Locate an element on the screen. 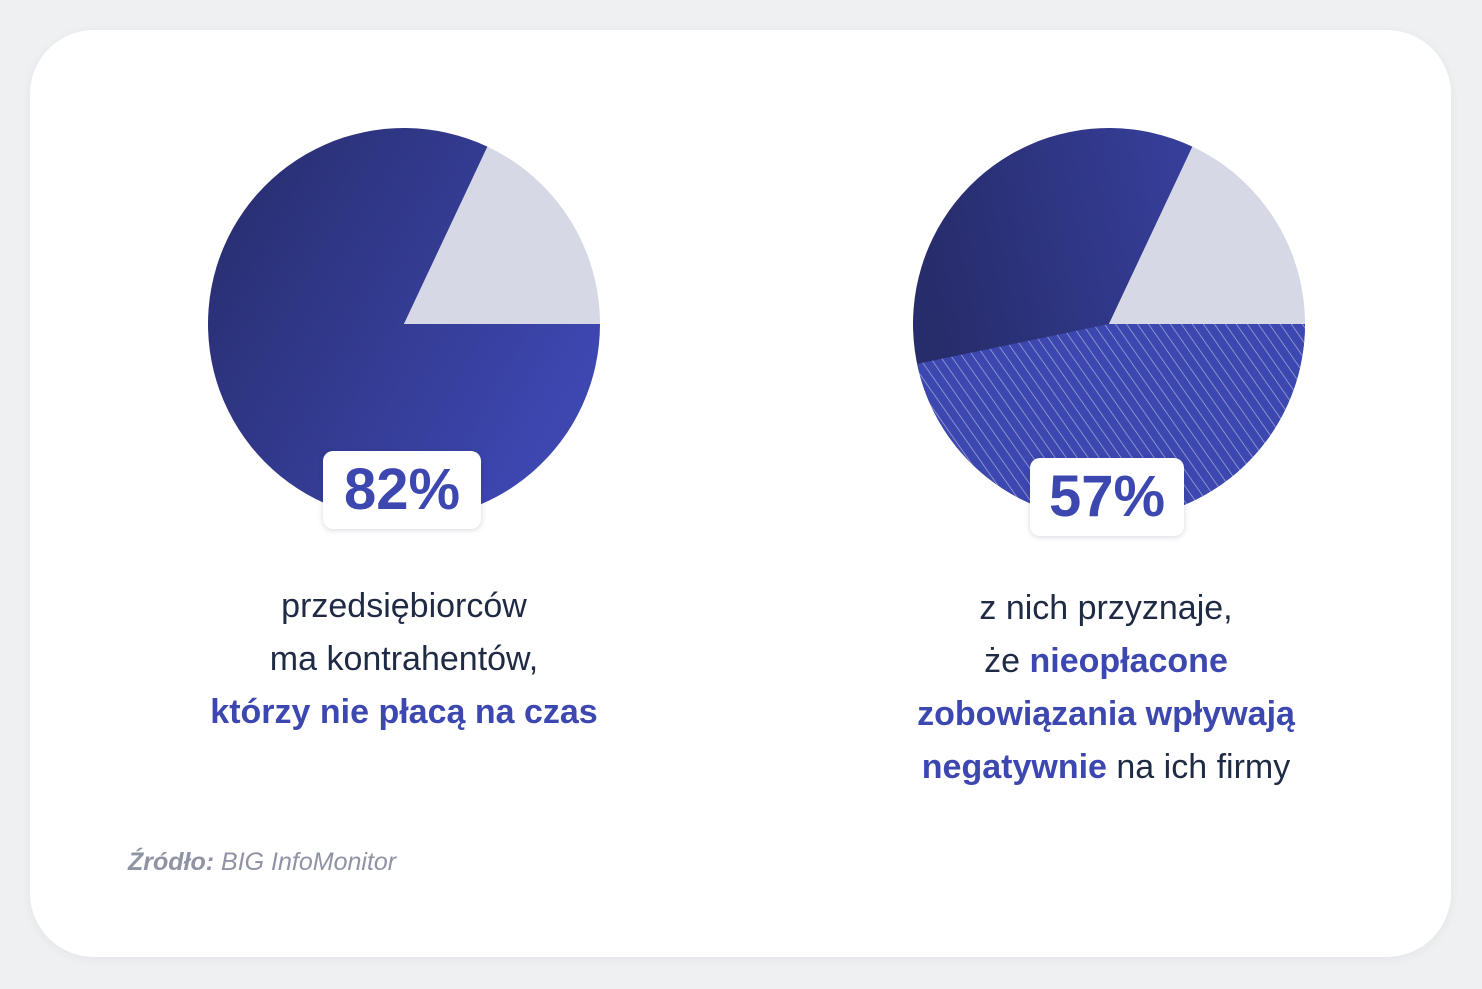  pie-chart-right is located at coordinates (1109, 323).